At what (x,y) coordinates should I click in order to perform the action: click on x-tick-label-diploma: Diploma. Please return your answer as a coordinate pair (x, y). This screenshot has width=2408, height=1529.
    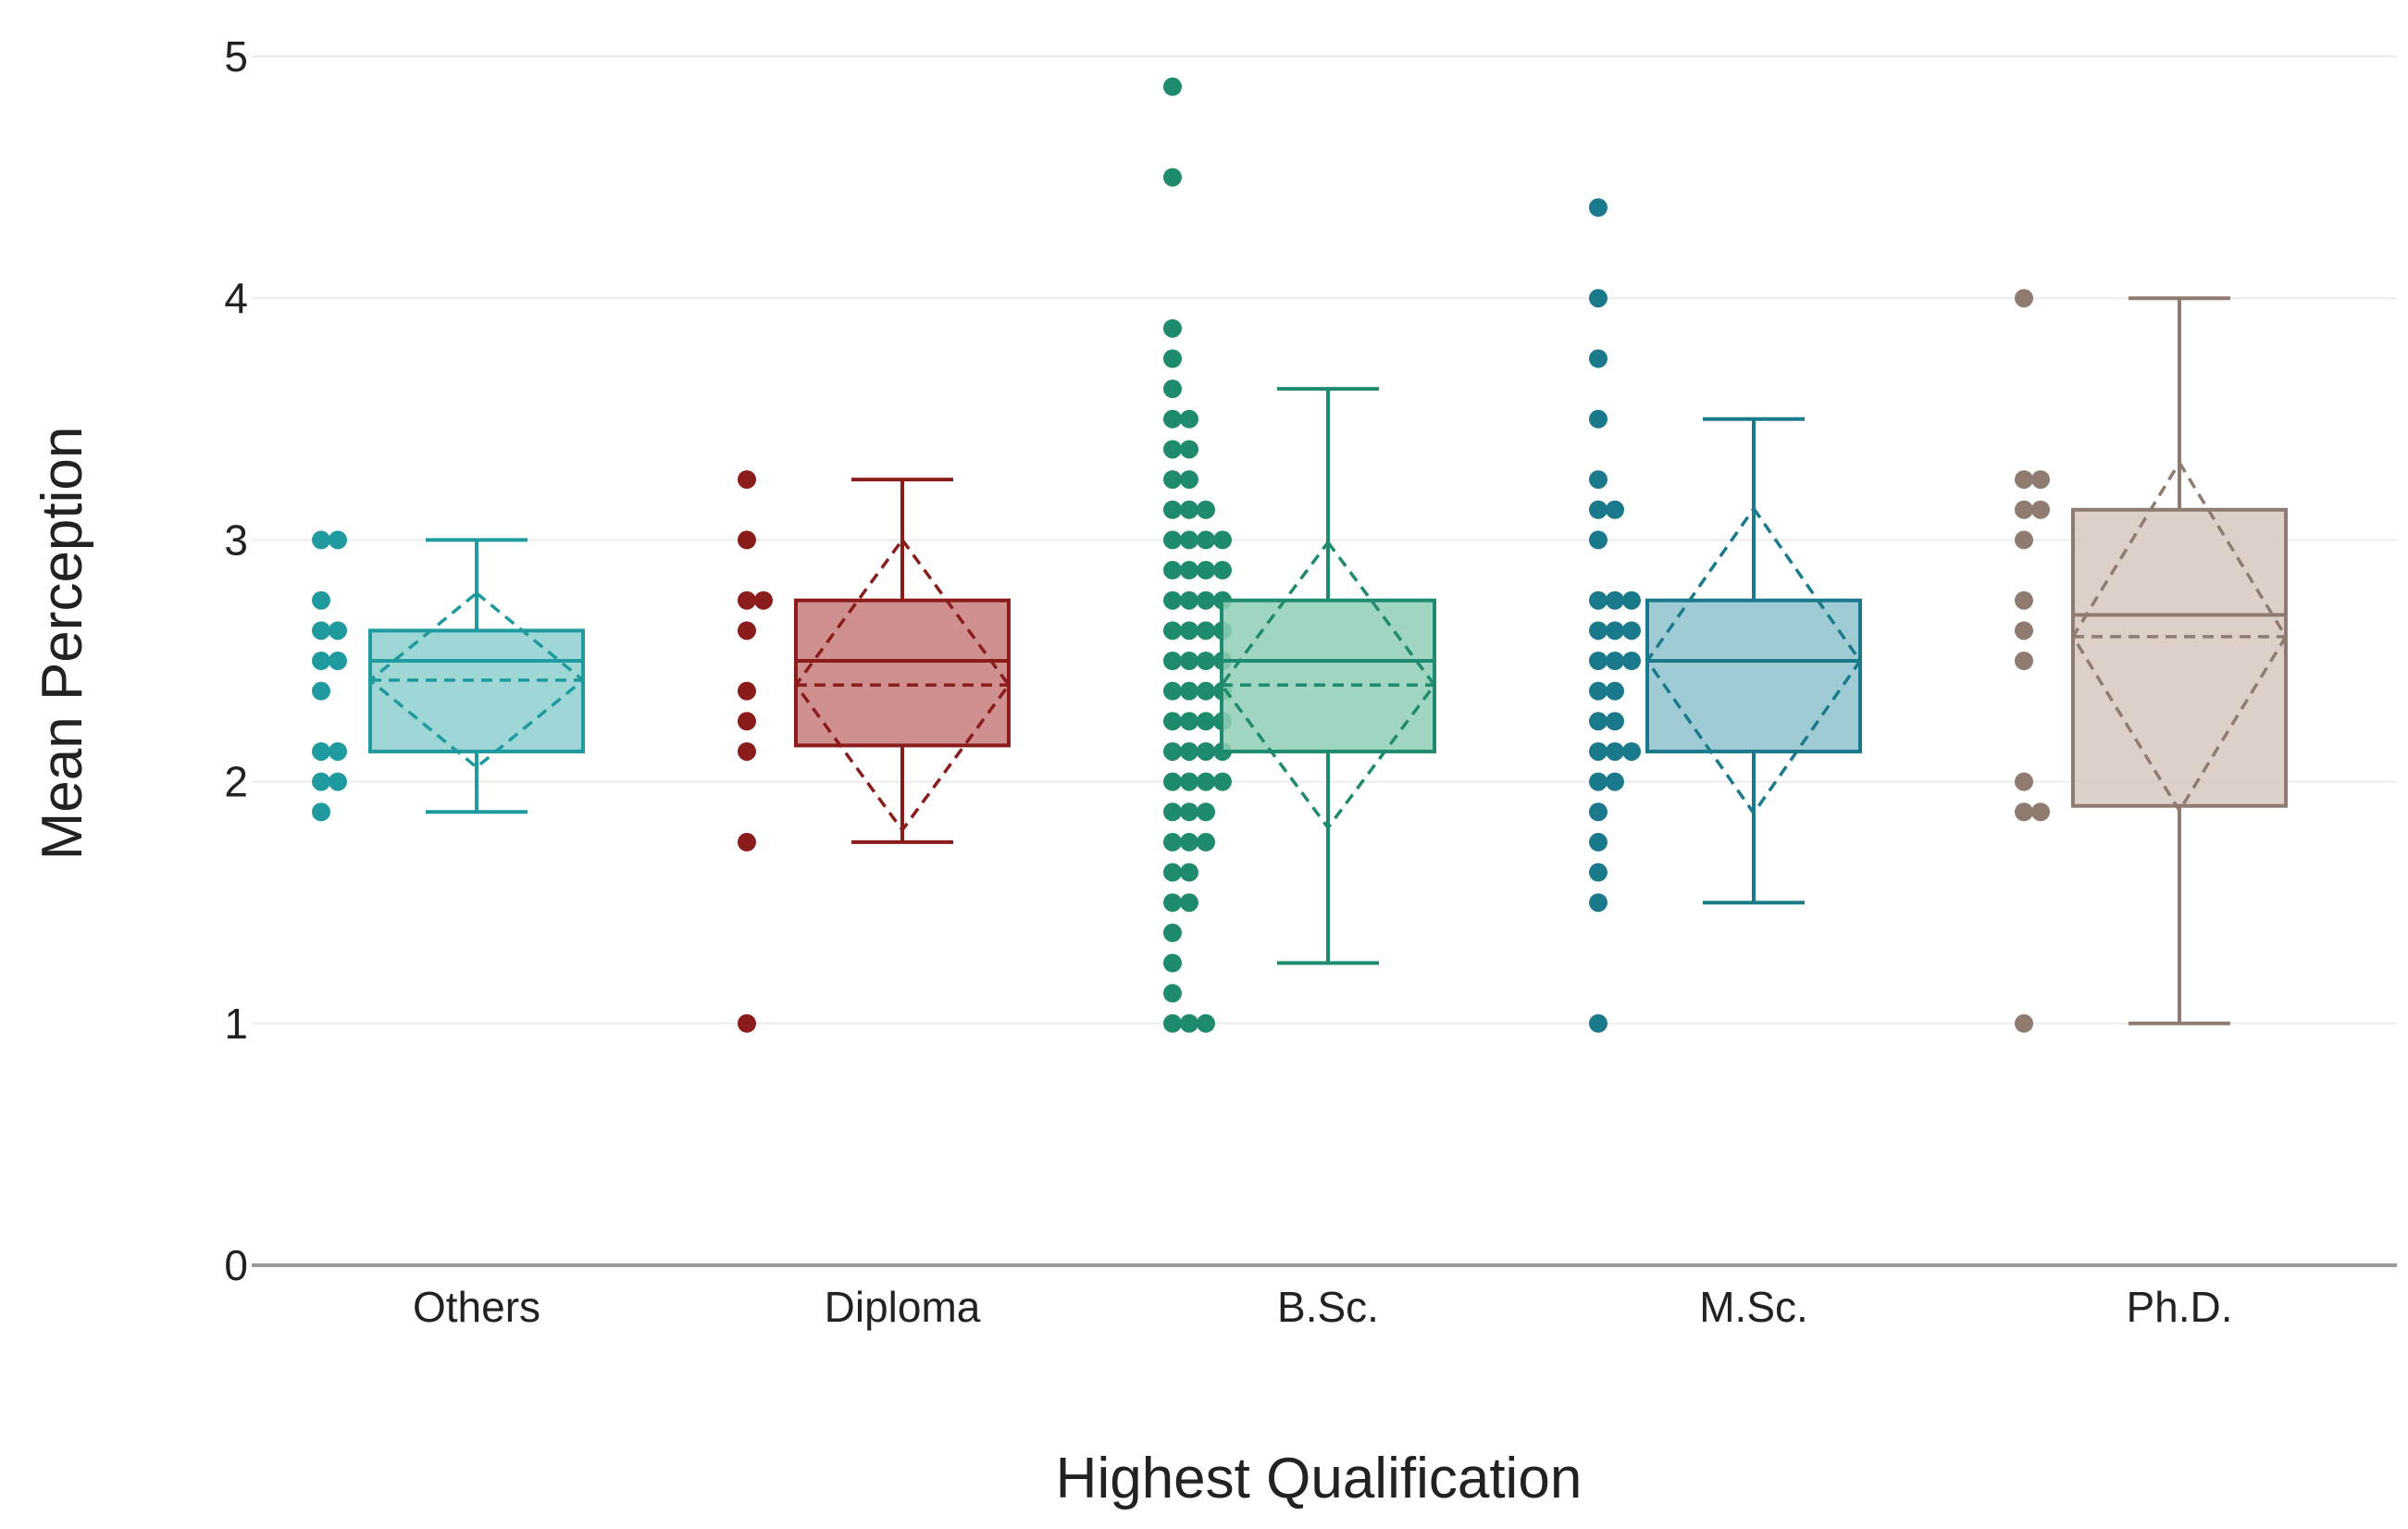
    Looking at the image, I should click on (903, 1307).